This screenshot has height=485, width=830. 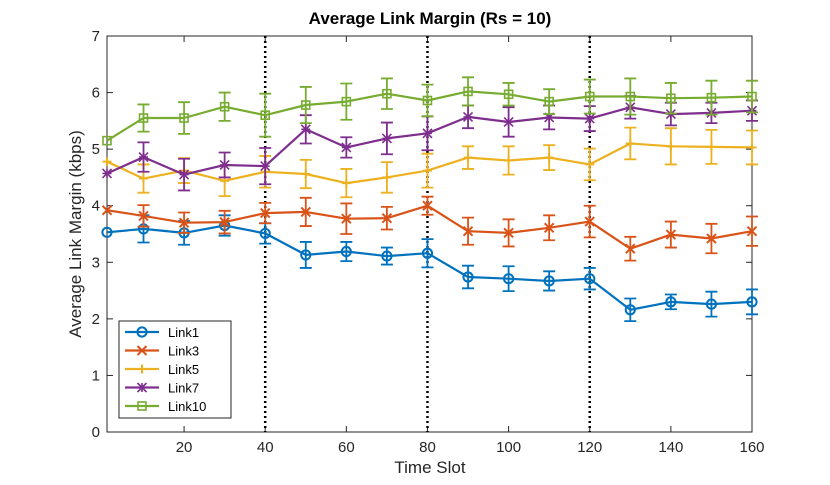 What do you see at coordinates (508, 447) in the screenshot?
I see `x-tick-label: 100` at bounding box center [508, 447].